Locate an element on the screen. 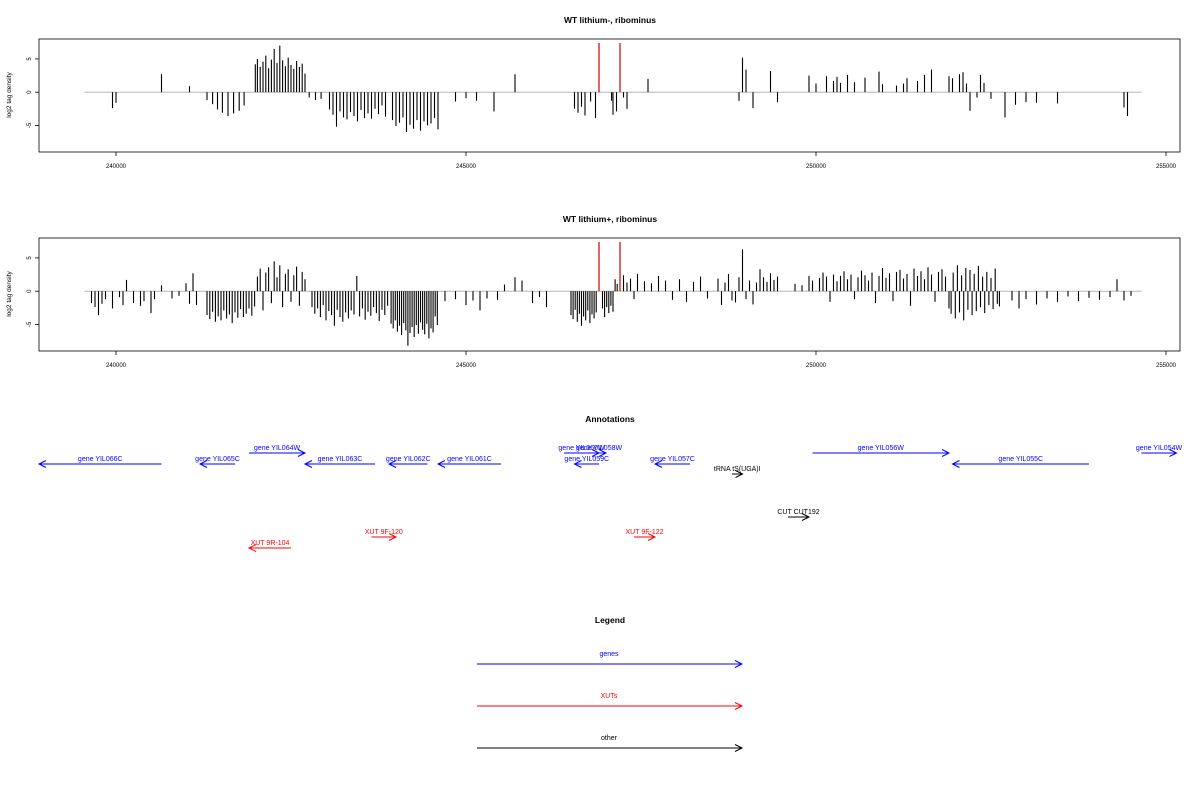  other-label: CUT CUT192 is located at coordinates (798, 512).